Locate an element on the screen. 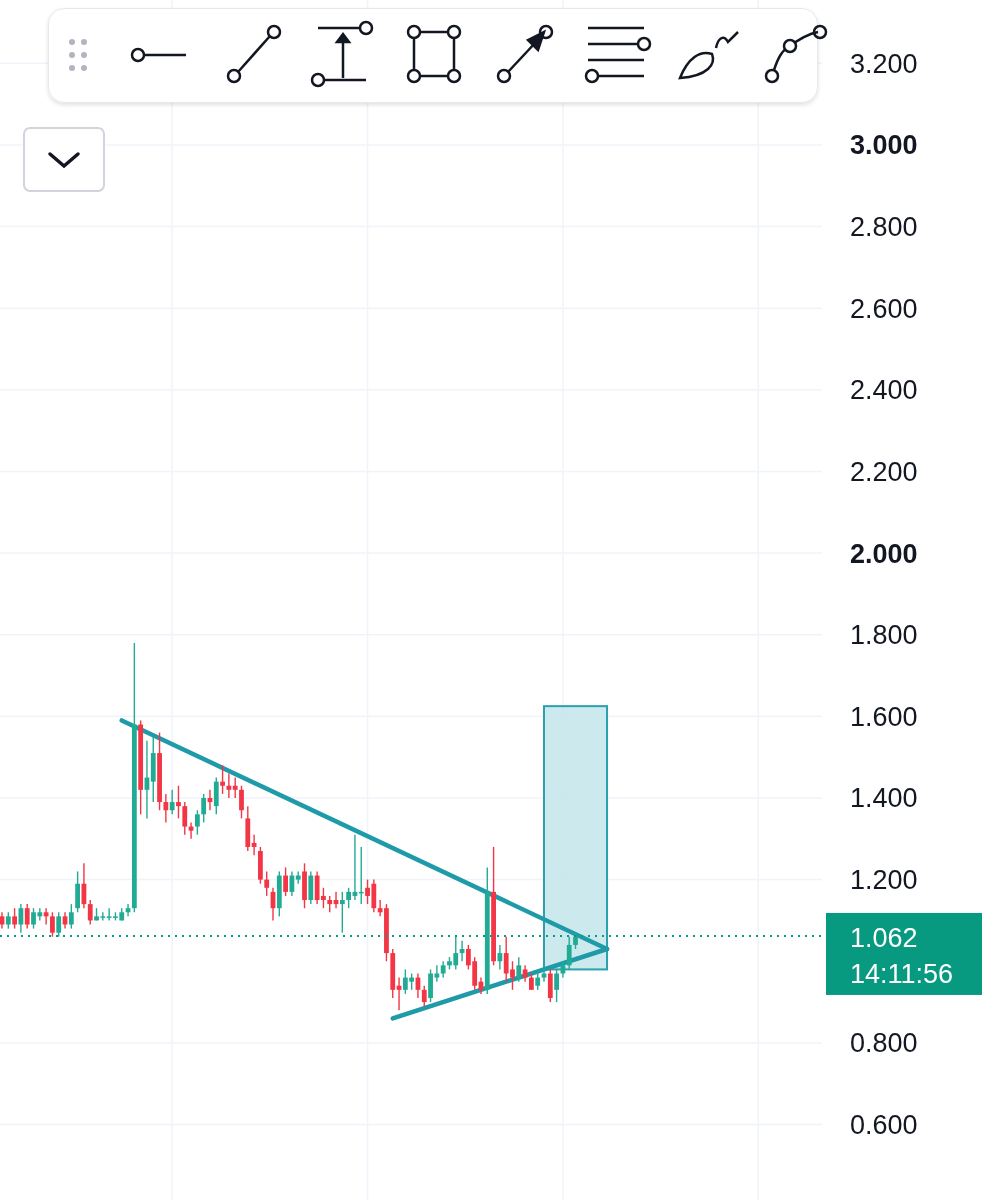  text: 14:11:56 is located at coordinates (902, 973).